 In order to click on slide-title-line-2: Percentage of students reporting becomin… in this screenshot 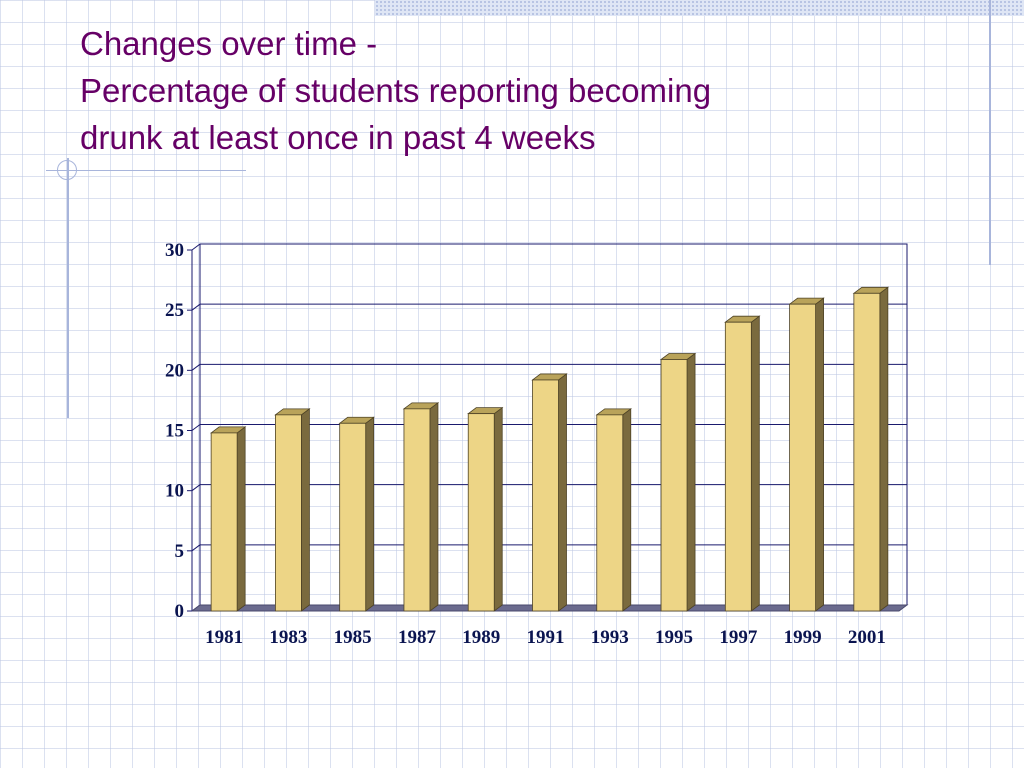, I will do `click(396, 90)`.